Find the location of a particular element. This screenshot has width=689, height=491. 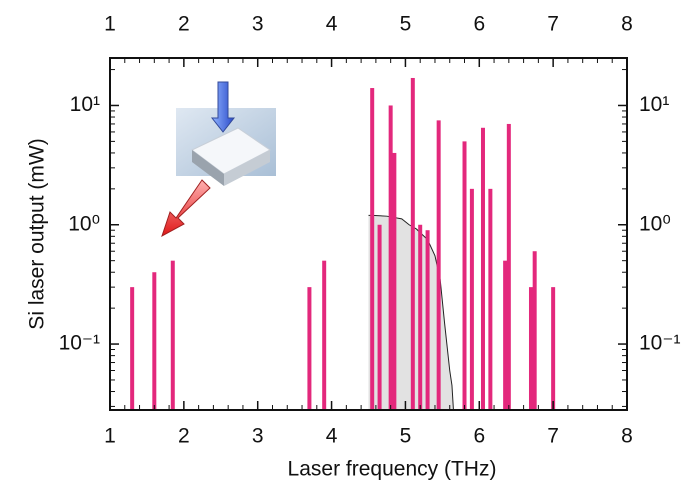

x-tick-label: 1 is located at coordinates (110, 436).